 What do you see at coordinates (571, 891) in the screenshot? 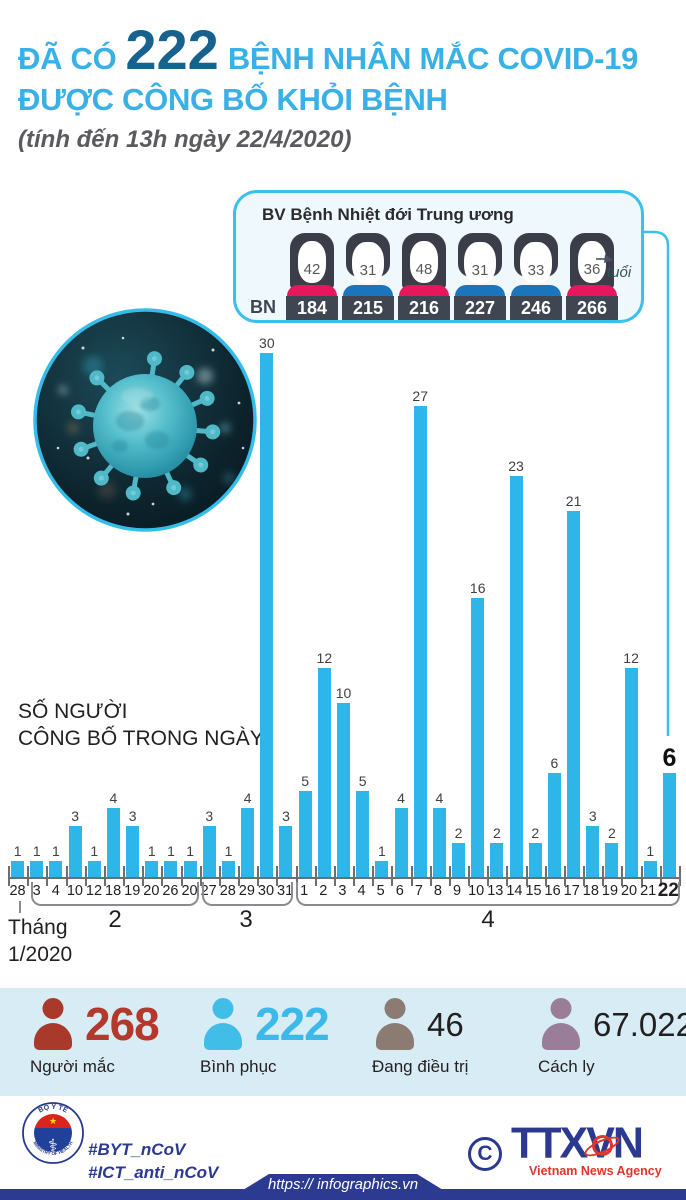
I see `x-axis-label: 17` at bounding box center [571, 891].